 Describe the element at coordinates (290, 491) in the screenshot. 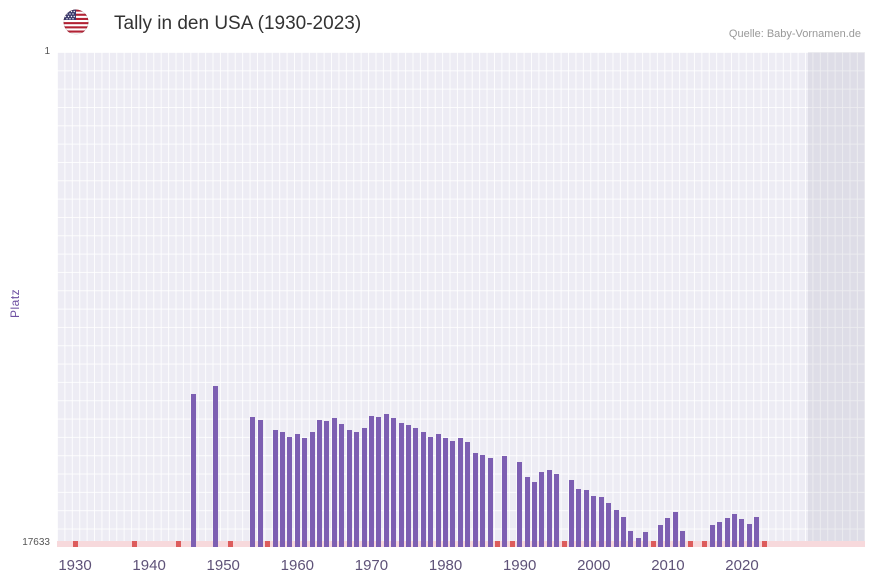

I see `bar-1959` at that location.